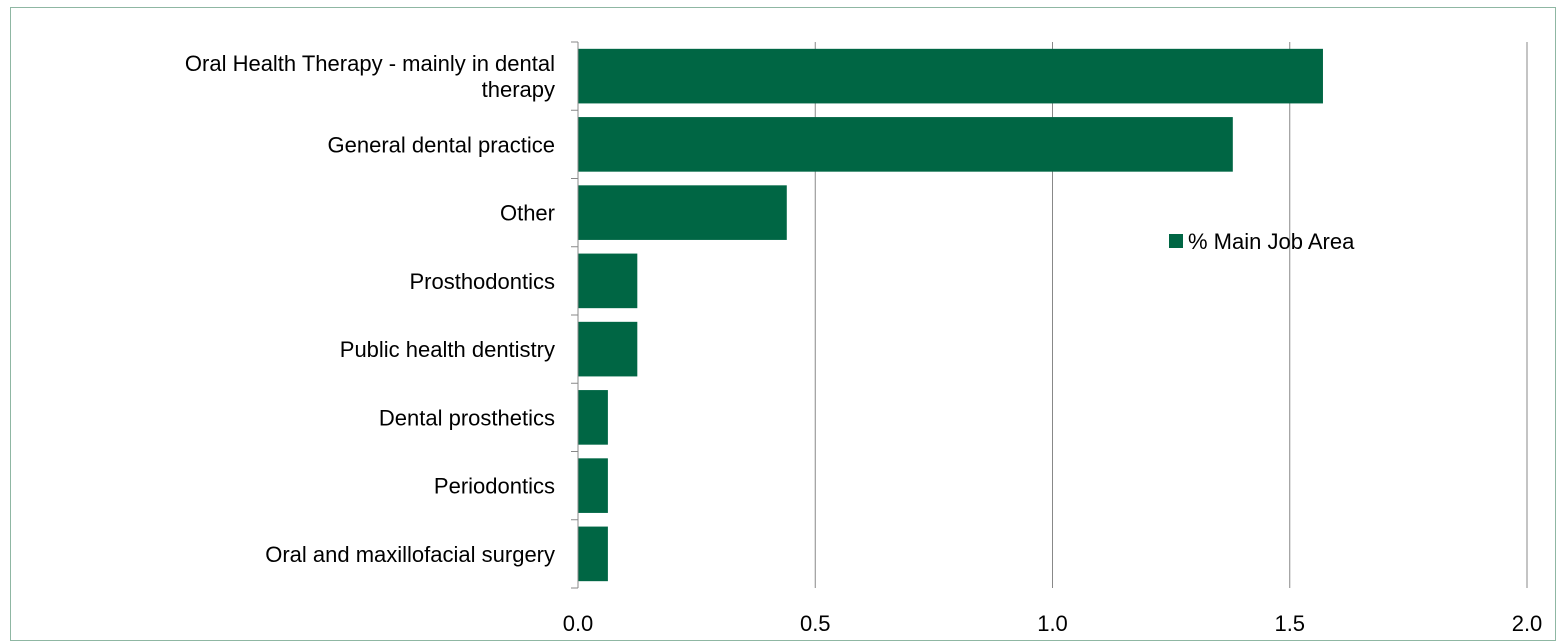 The height and width of the screenshot is (644, 1560). What do you see at coordinates (527, 213) in the screenshot?
I see `category-label-2-0: Other` at bounding box center [527, 213].